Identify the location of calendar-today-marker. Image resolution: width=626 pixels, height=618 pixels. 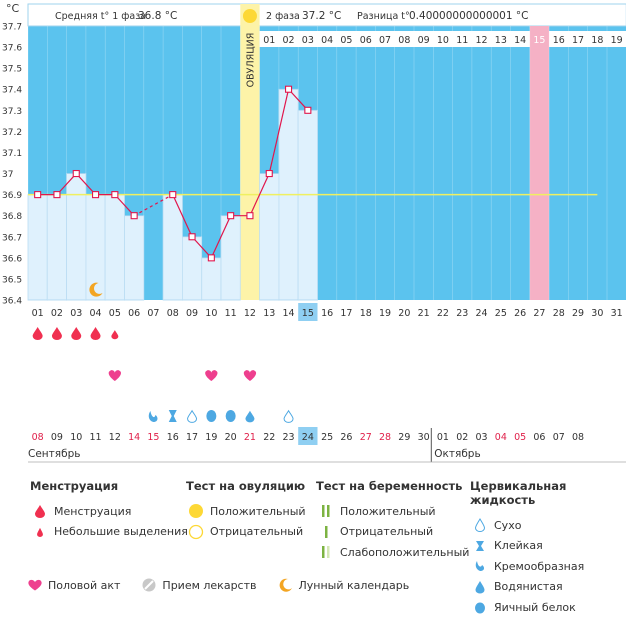
(308, 436).